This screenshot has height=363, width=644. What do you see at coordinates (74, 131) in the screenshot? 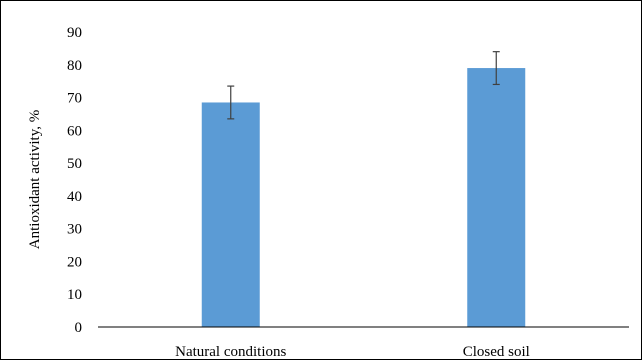
I see `y-tick-label: 60` at bounding box center [74, 131].